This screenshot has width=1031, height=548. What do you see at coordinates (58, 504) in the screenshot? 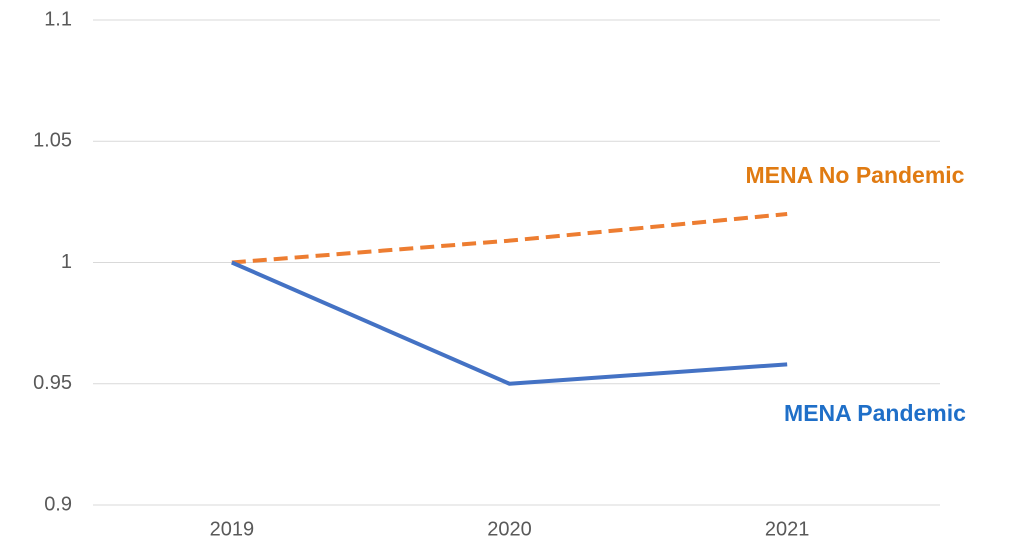
I see `y-tick-label: 0.9` at bounding box center [58, 504].